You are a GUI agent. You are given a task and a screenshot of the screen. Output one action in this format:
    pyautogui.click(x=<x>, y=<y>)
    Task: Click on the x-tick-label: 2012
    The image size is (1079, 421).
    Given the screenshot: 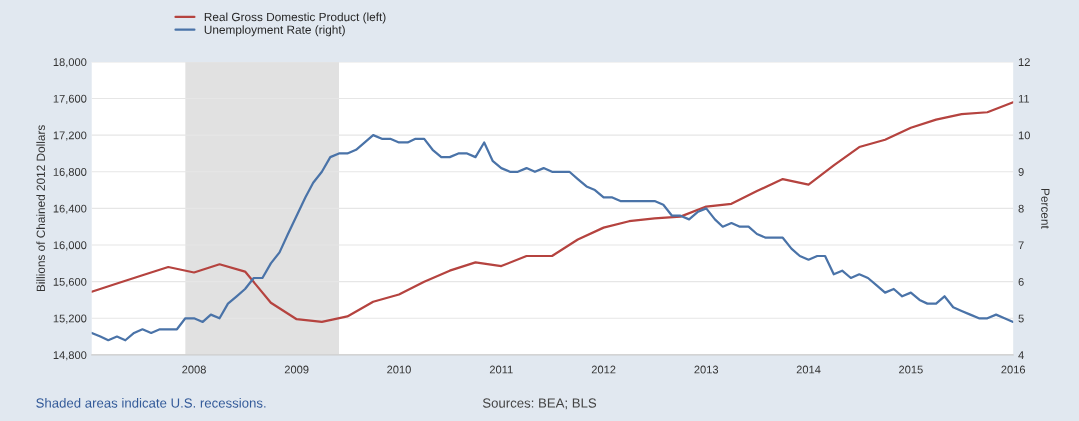 What is the action you would take?
    pyautogui.click(x=603, y=369)
    